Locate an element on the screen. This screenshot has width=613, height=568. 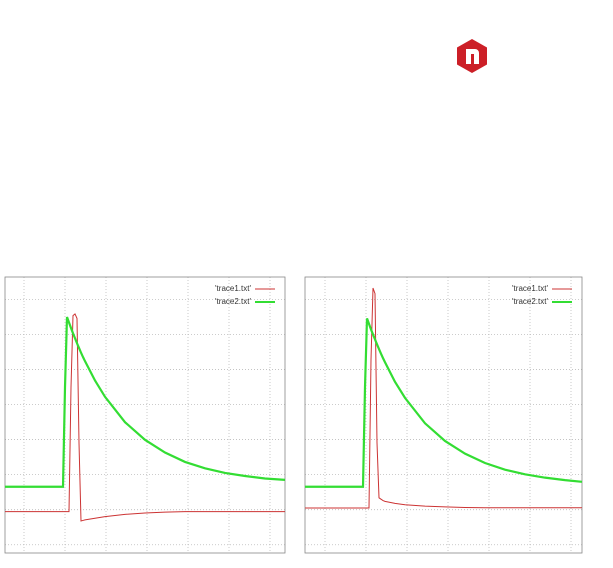
logo is located at coordinates (472, 56).